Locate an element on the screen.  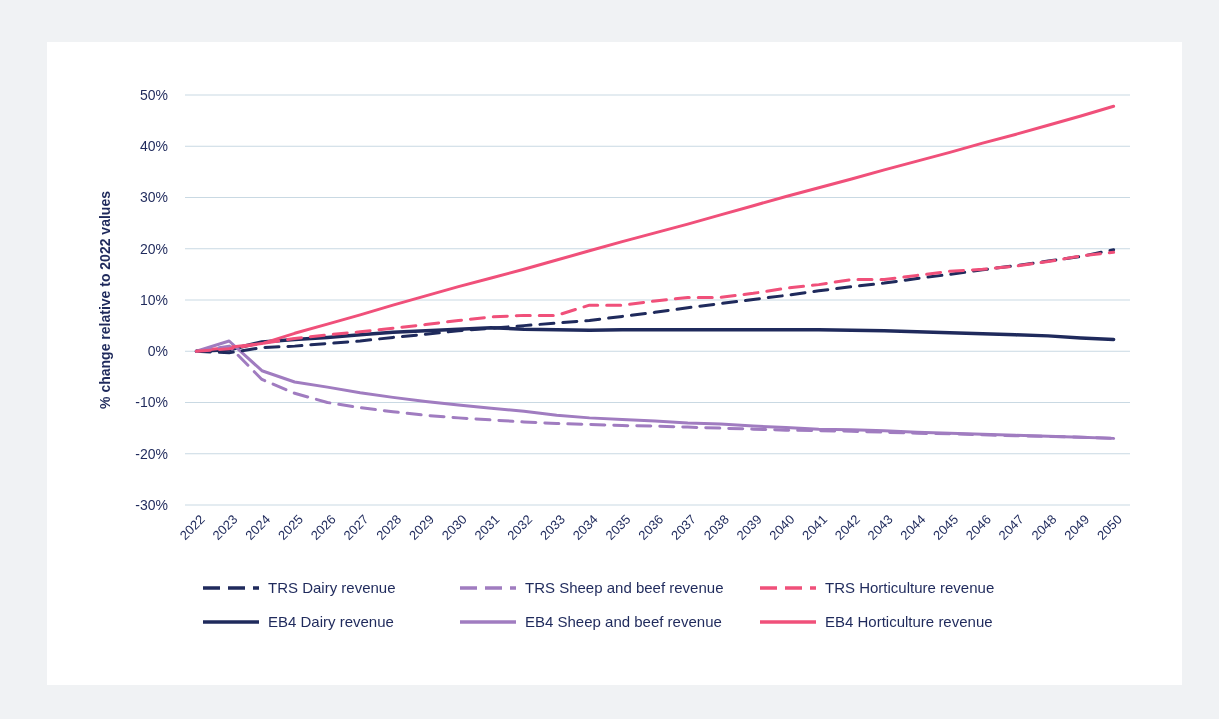
legend-label: TRS Sheep and beef revenue is located at coordinates (624, 588).